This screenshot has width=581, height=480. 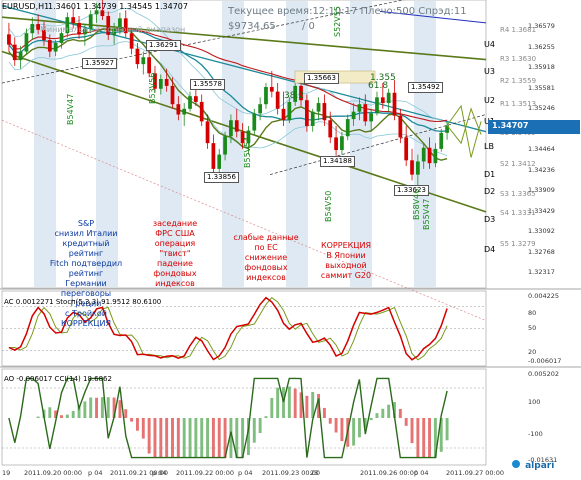 I want to click on brand-logo: alpari, so click(x=533, y=462).